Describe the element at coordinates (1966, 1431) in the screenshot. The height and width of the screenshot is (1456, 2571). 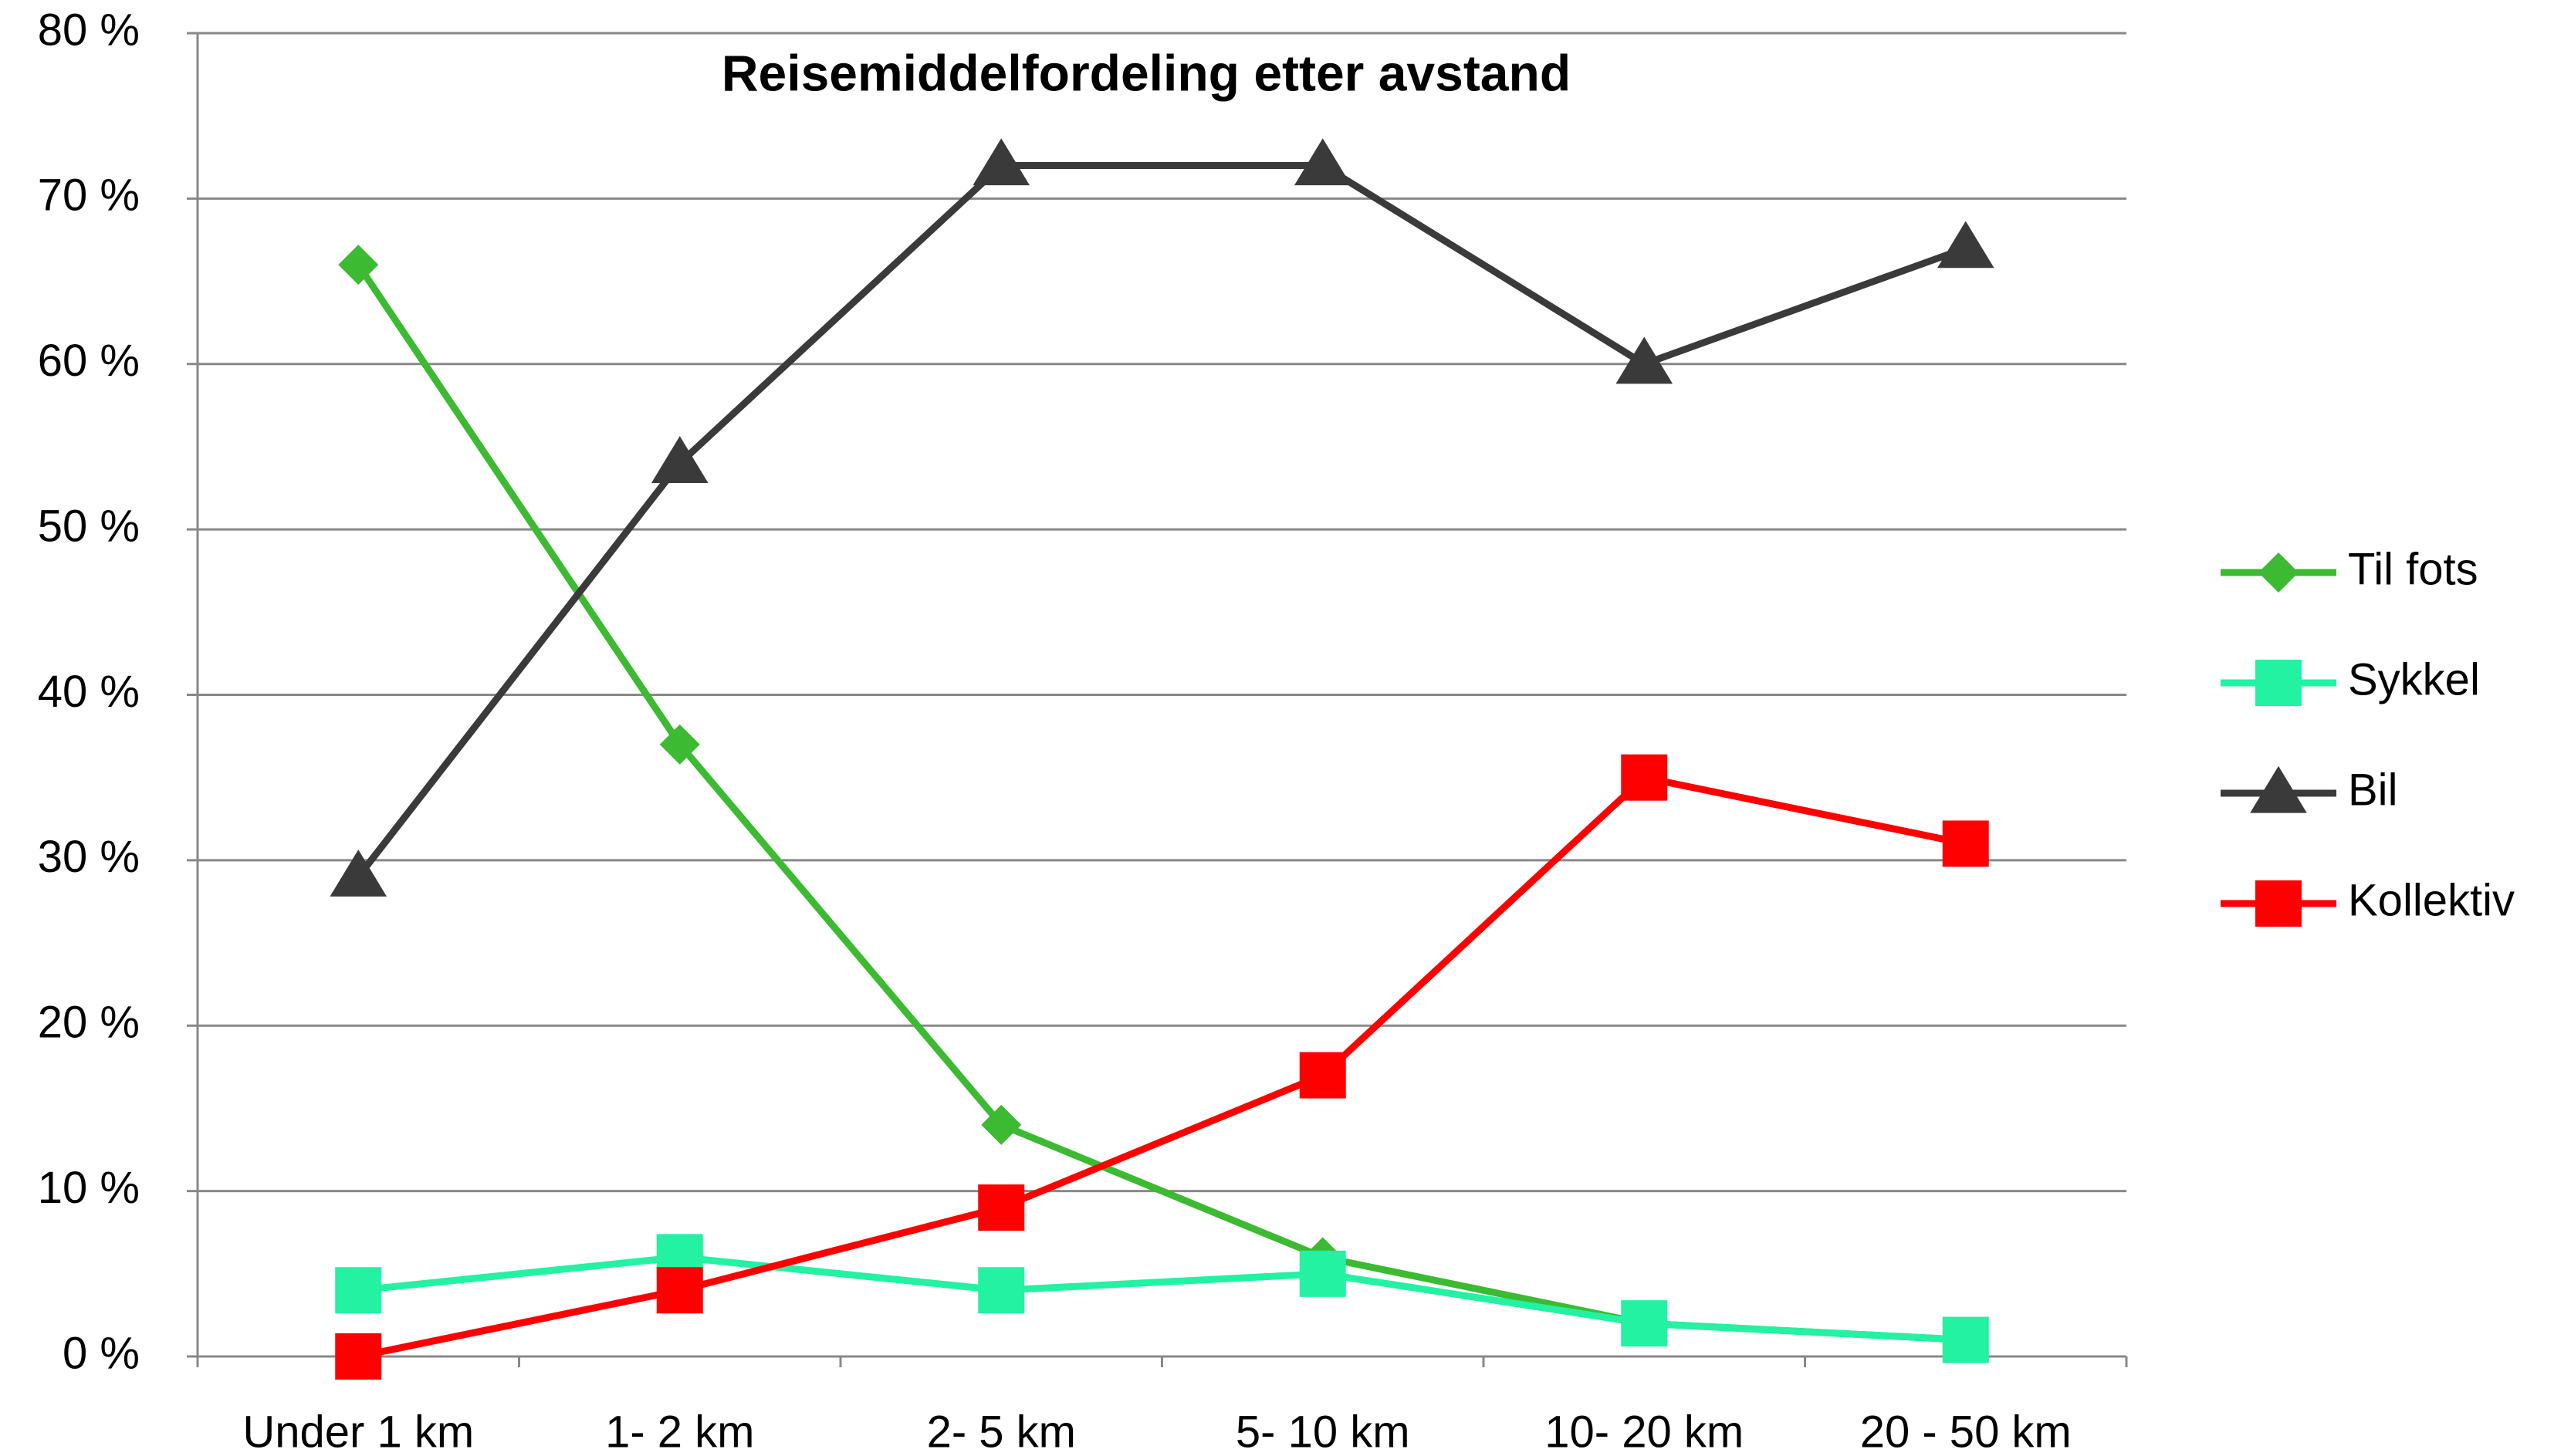
I see `x-tick-label: 20 - 50 km` at that location.